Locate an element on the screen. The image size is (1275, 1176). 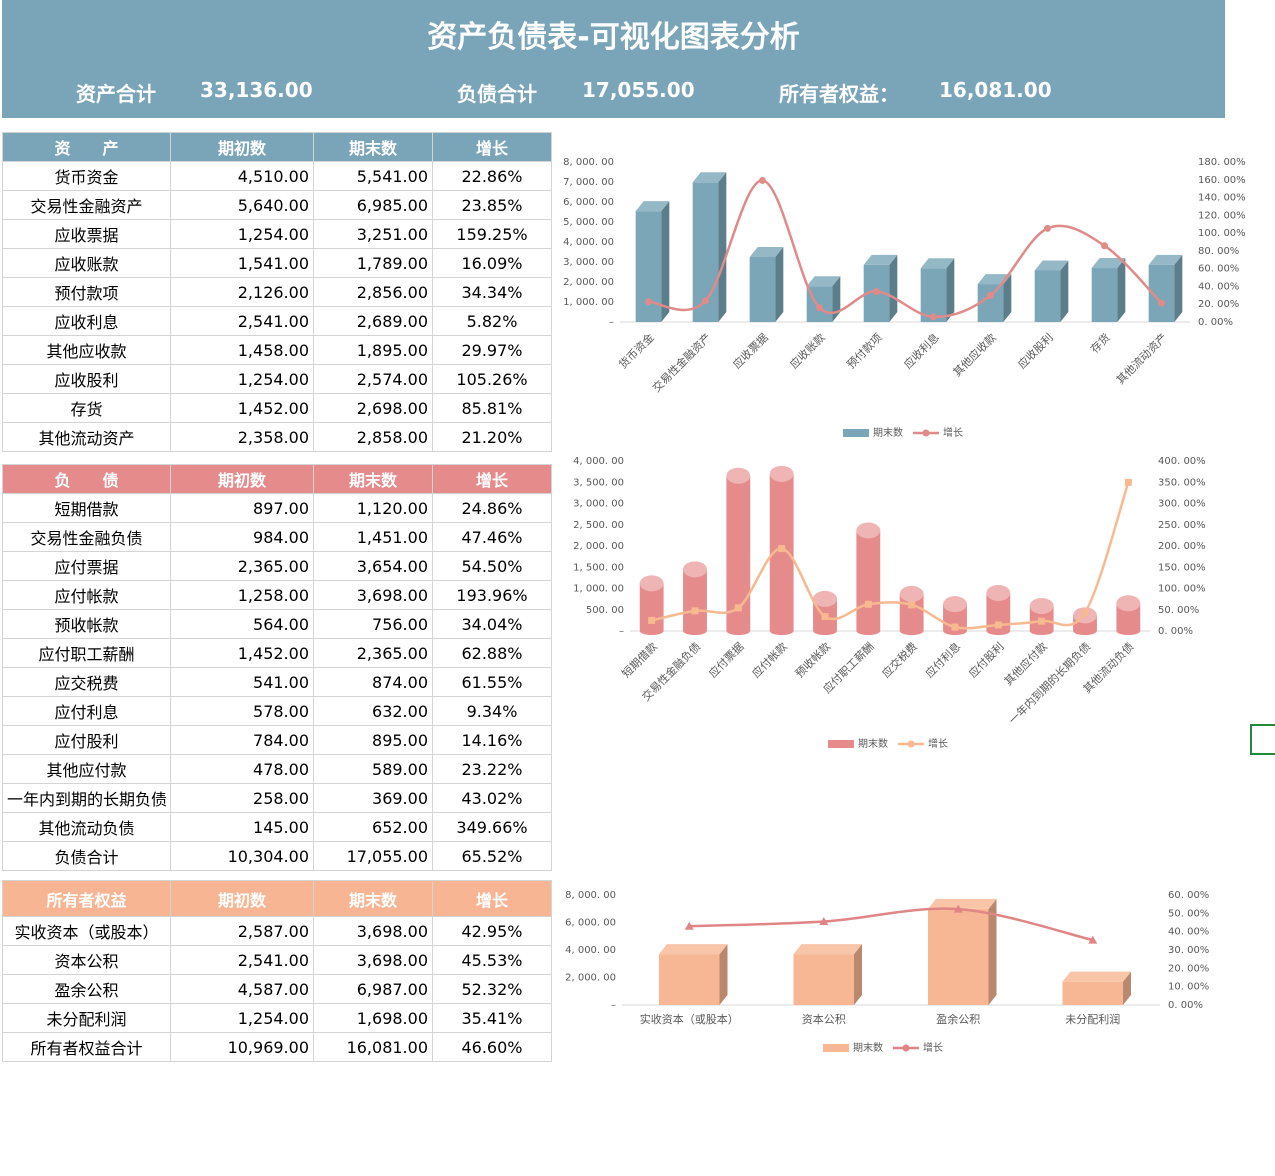
cell: 货币资金 is located at coordinates (86, 176).